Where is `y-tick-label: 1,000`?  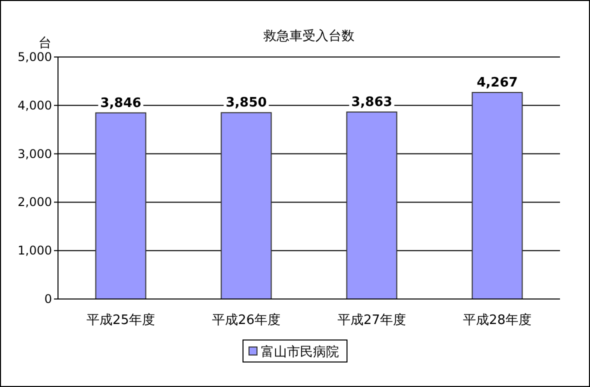
y-tick-label: 1,000 is located at coordinates (35, 251).